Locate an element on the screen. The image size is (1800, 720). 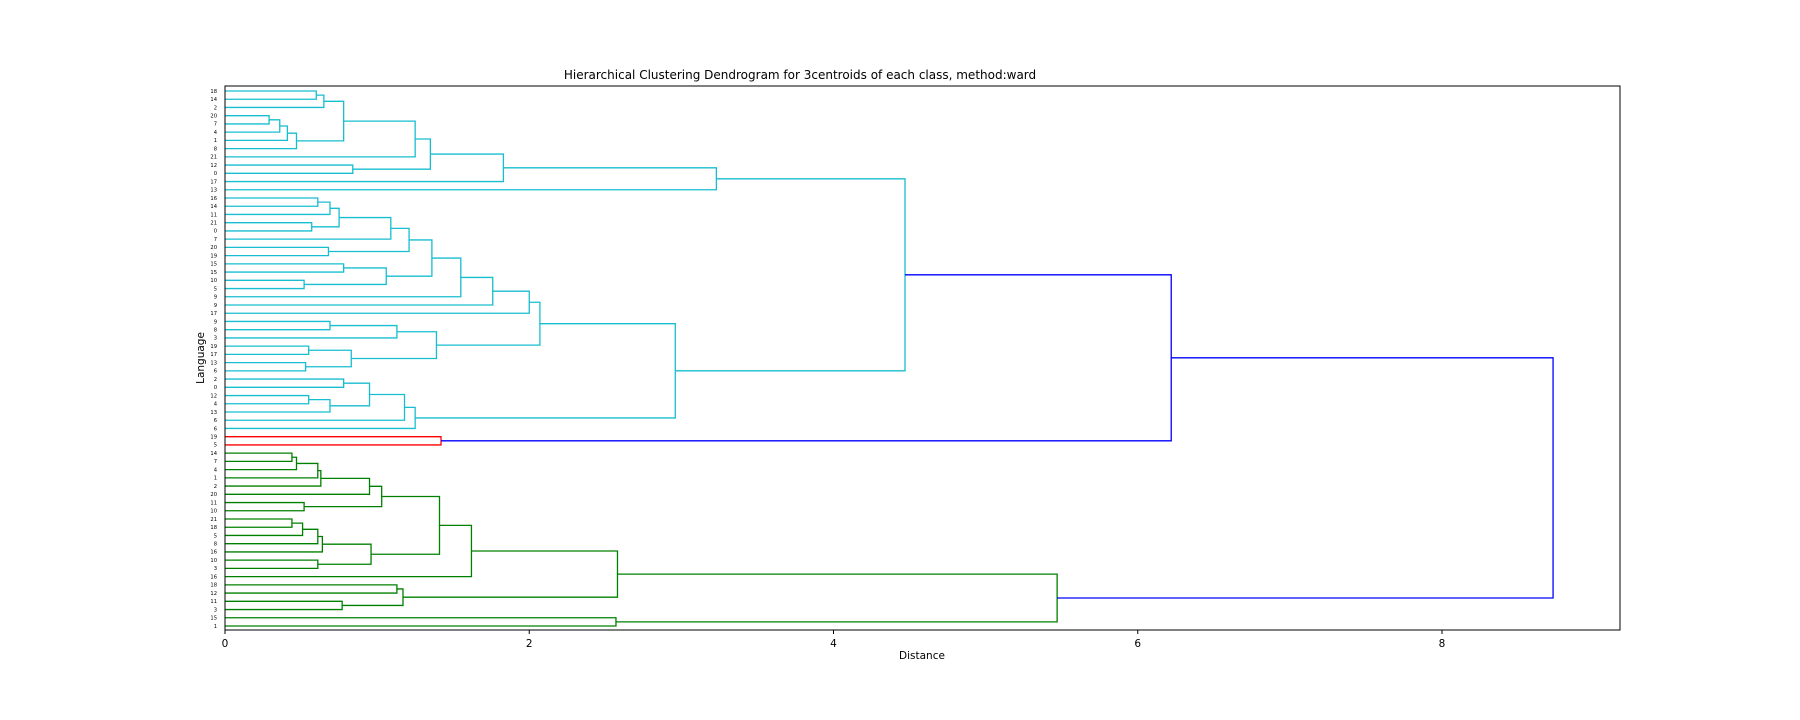
x-tick-label: 8 is located at coordinates (1442, 644).